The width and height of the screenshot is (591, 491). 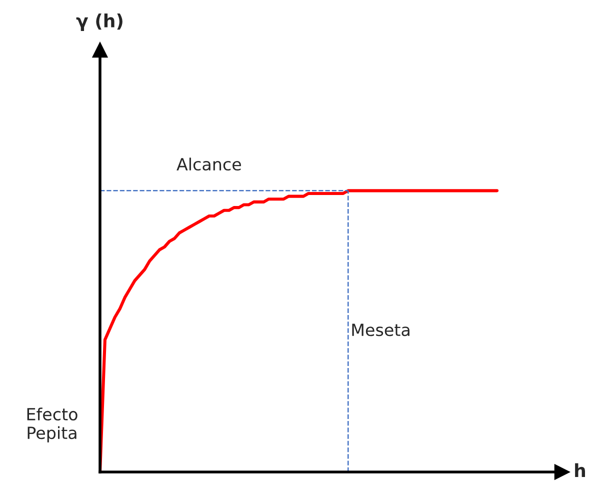 I want to click on ref-line-label: Alcance, so click(x=208, y=164).